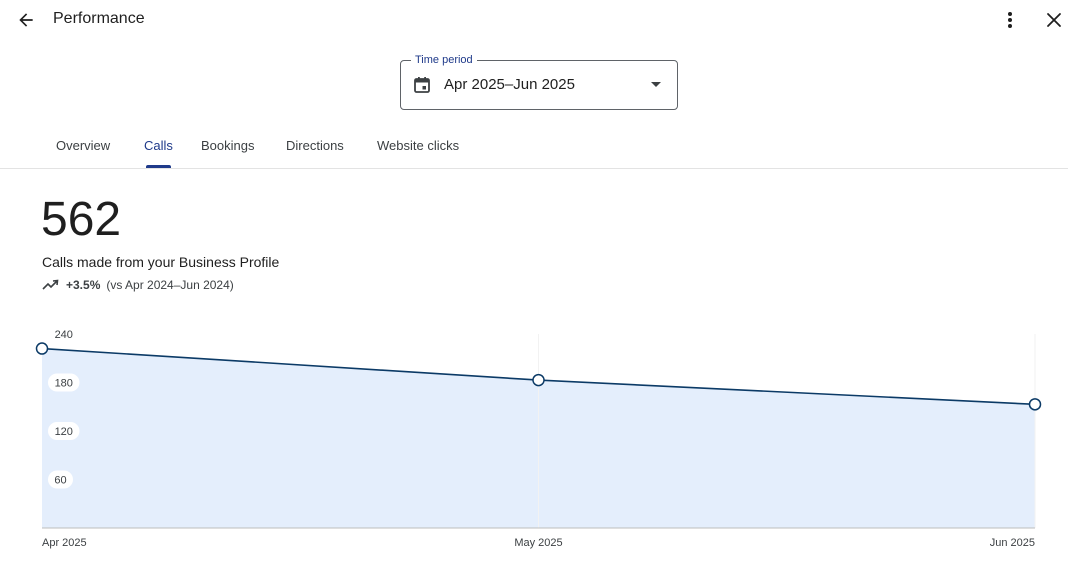 The image size is (1068, 566). What do you see at coordinates (81, 219) in the screenshot?
I see `metric-value: 562` at bounding box center [81, 219].